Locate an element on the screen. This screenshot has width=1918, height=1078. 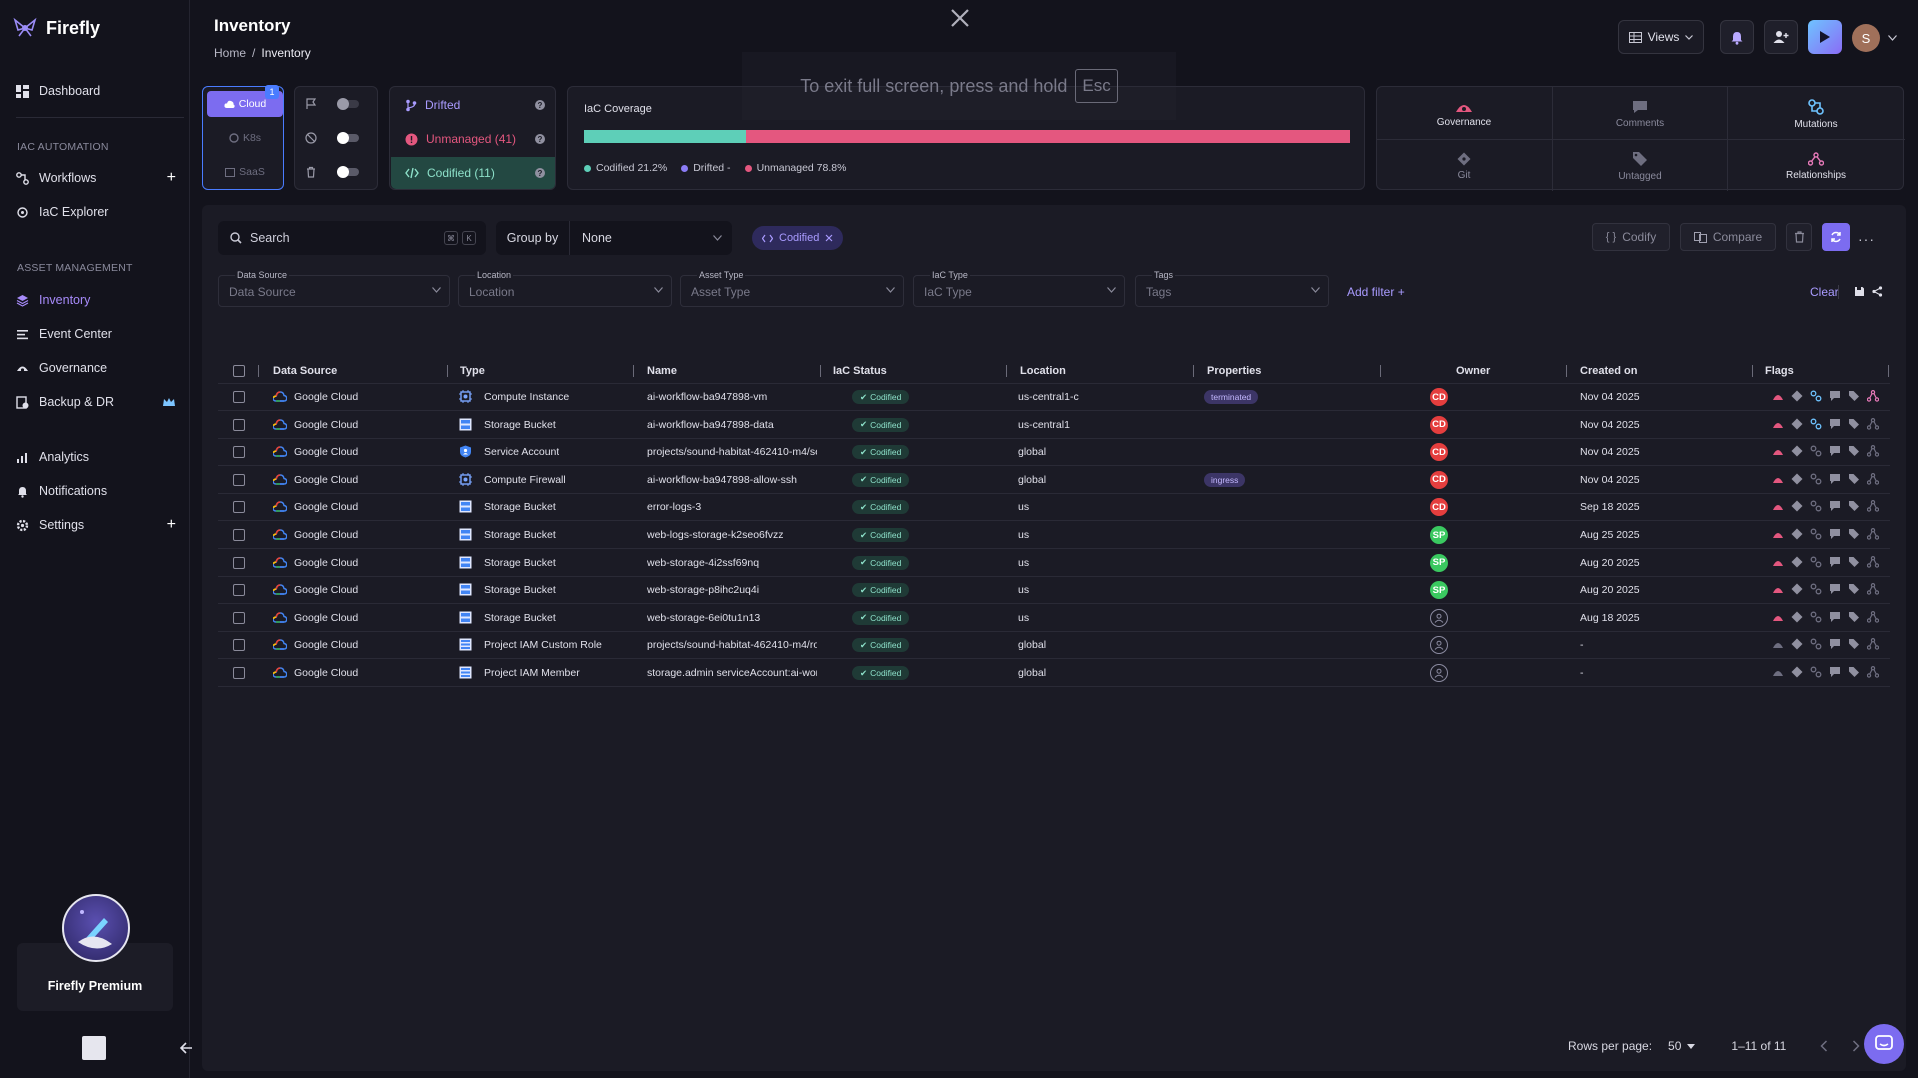
nav-backup: Backup & DR is located at coordinates (96, 402).